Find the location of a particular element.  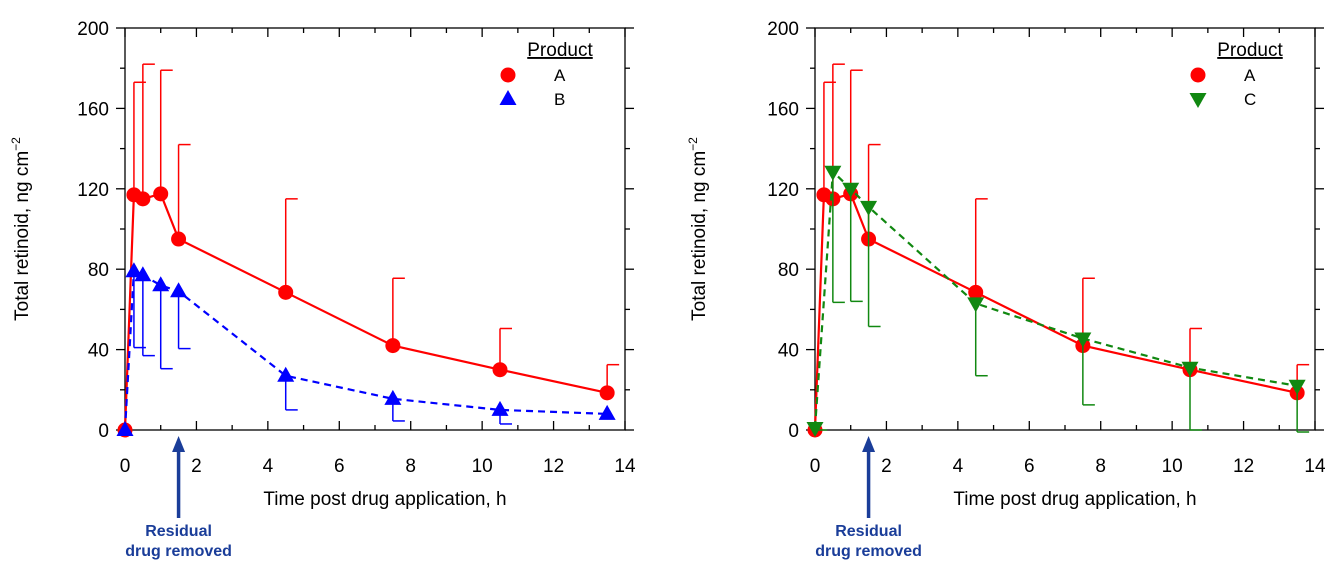

legend-label: C is located at coordinates (1250, 99).